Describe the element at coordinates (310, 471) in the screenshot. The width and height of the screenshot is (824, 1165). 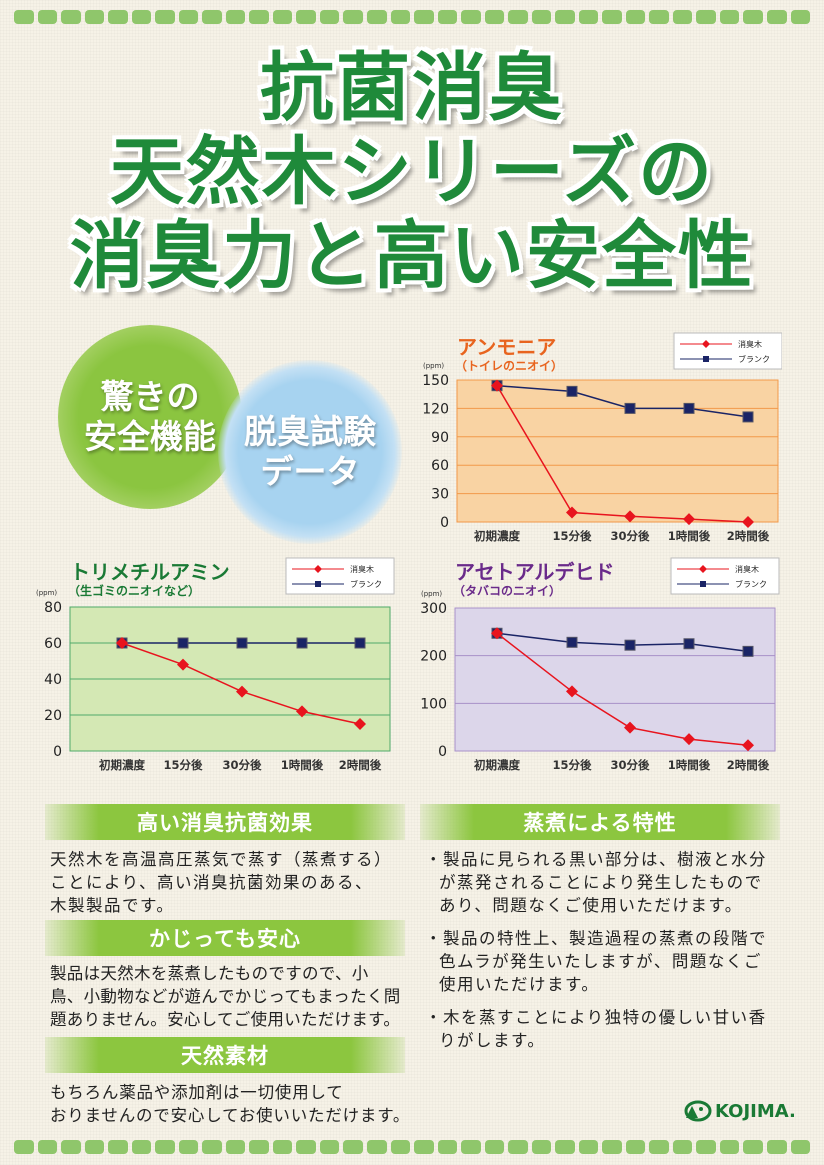
I see `circle-text: データ` at that location.